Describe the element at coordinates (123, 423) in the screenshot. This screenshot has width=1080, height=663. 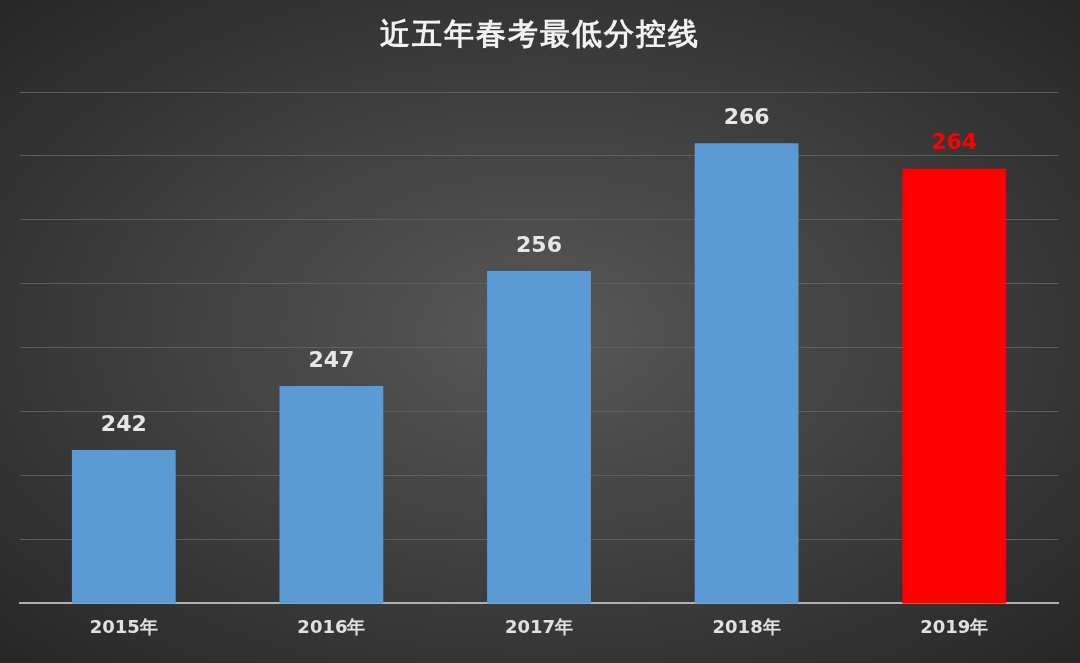
I see `data-label: 242` at that location.